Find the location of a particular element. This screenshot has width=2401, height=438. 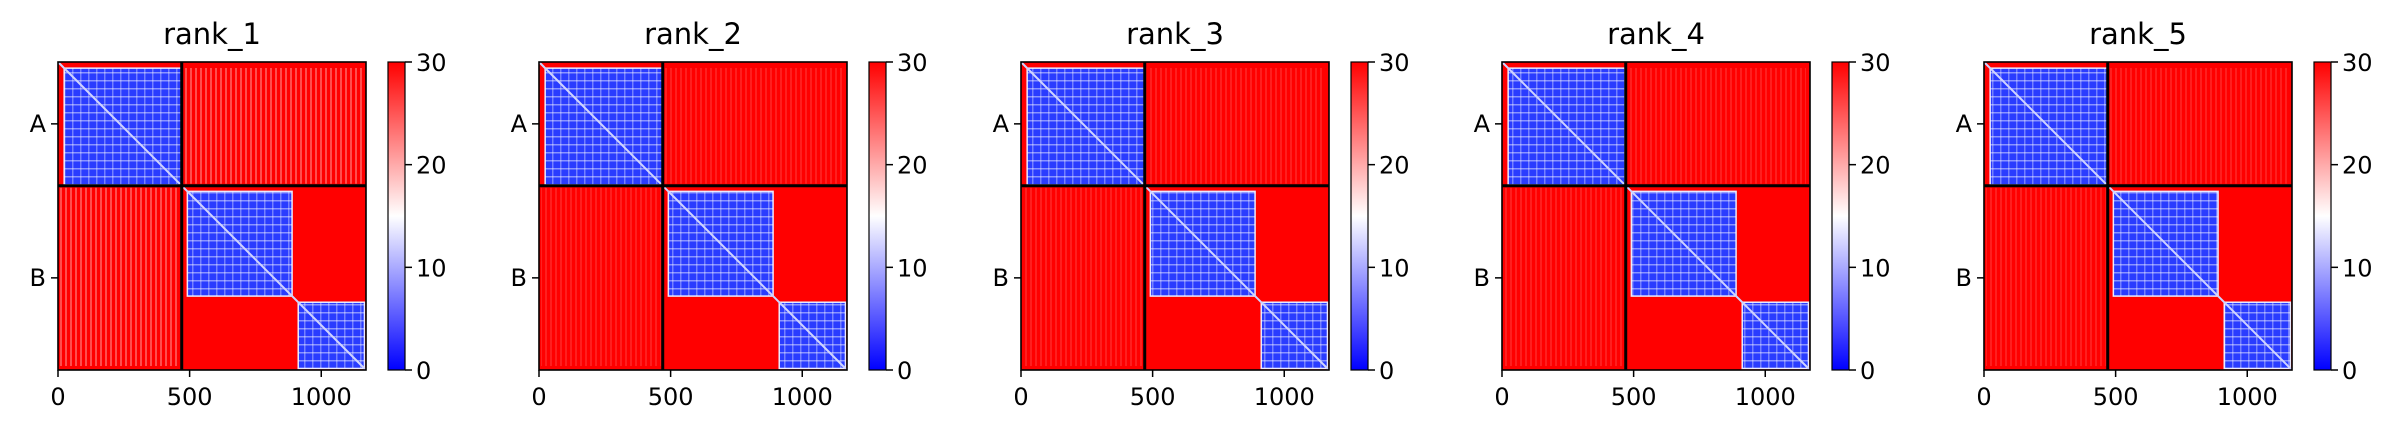

chart-title: rank_1 is located at coordinates (212, 34).